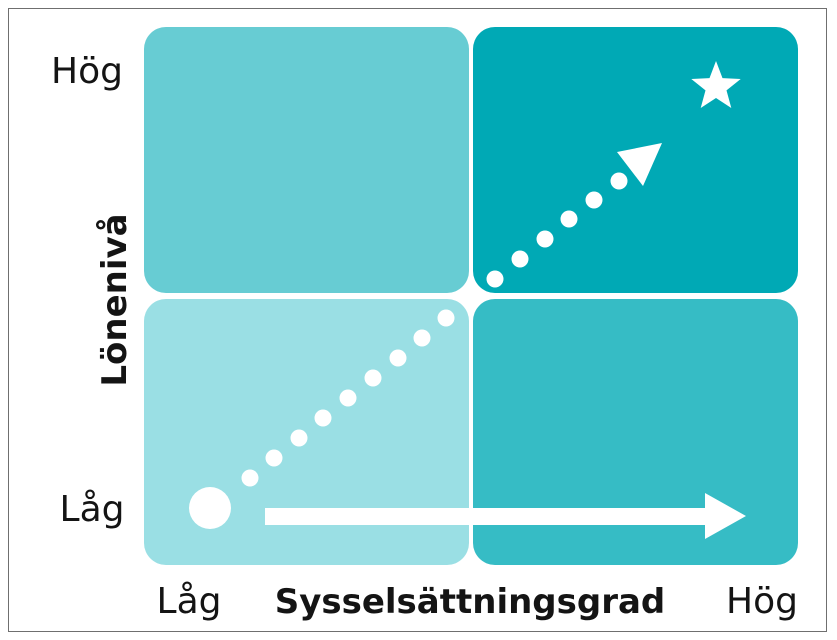 The image size is (837, 640). I want to click on y-axis-title: Lönenivå, so click(115, 299).